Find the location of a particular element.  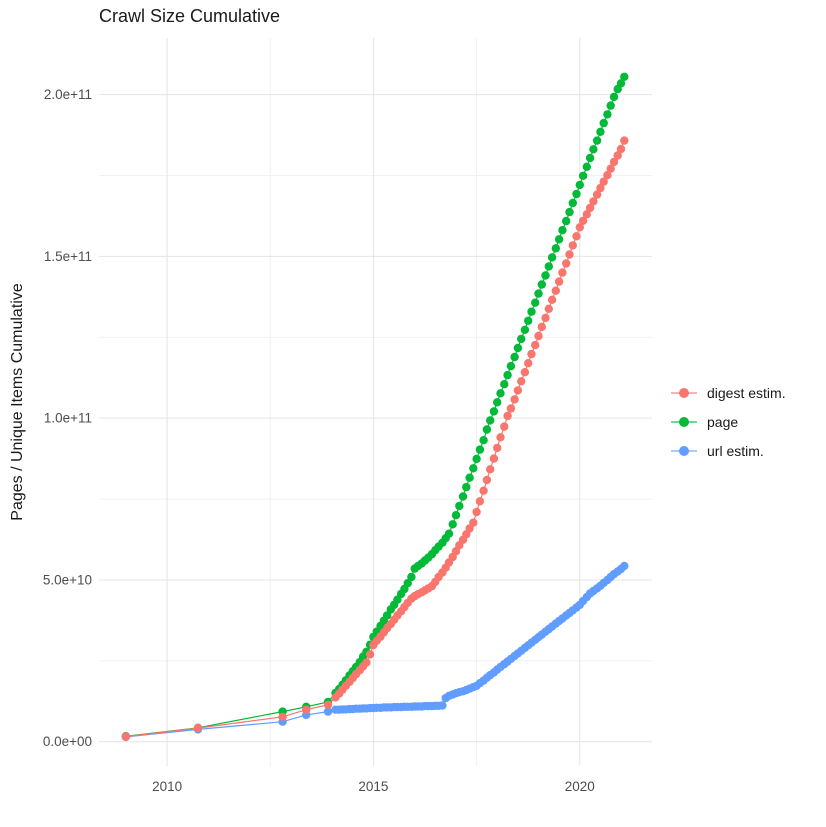

x-axis-tick-label: 2015 is located at coordinates (373, 786).